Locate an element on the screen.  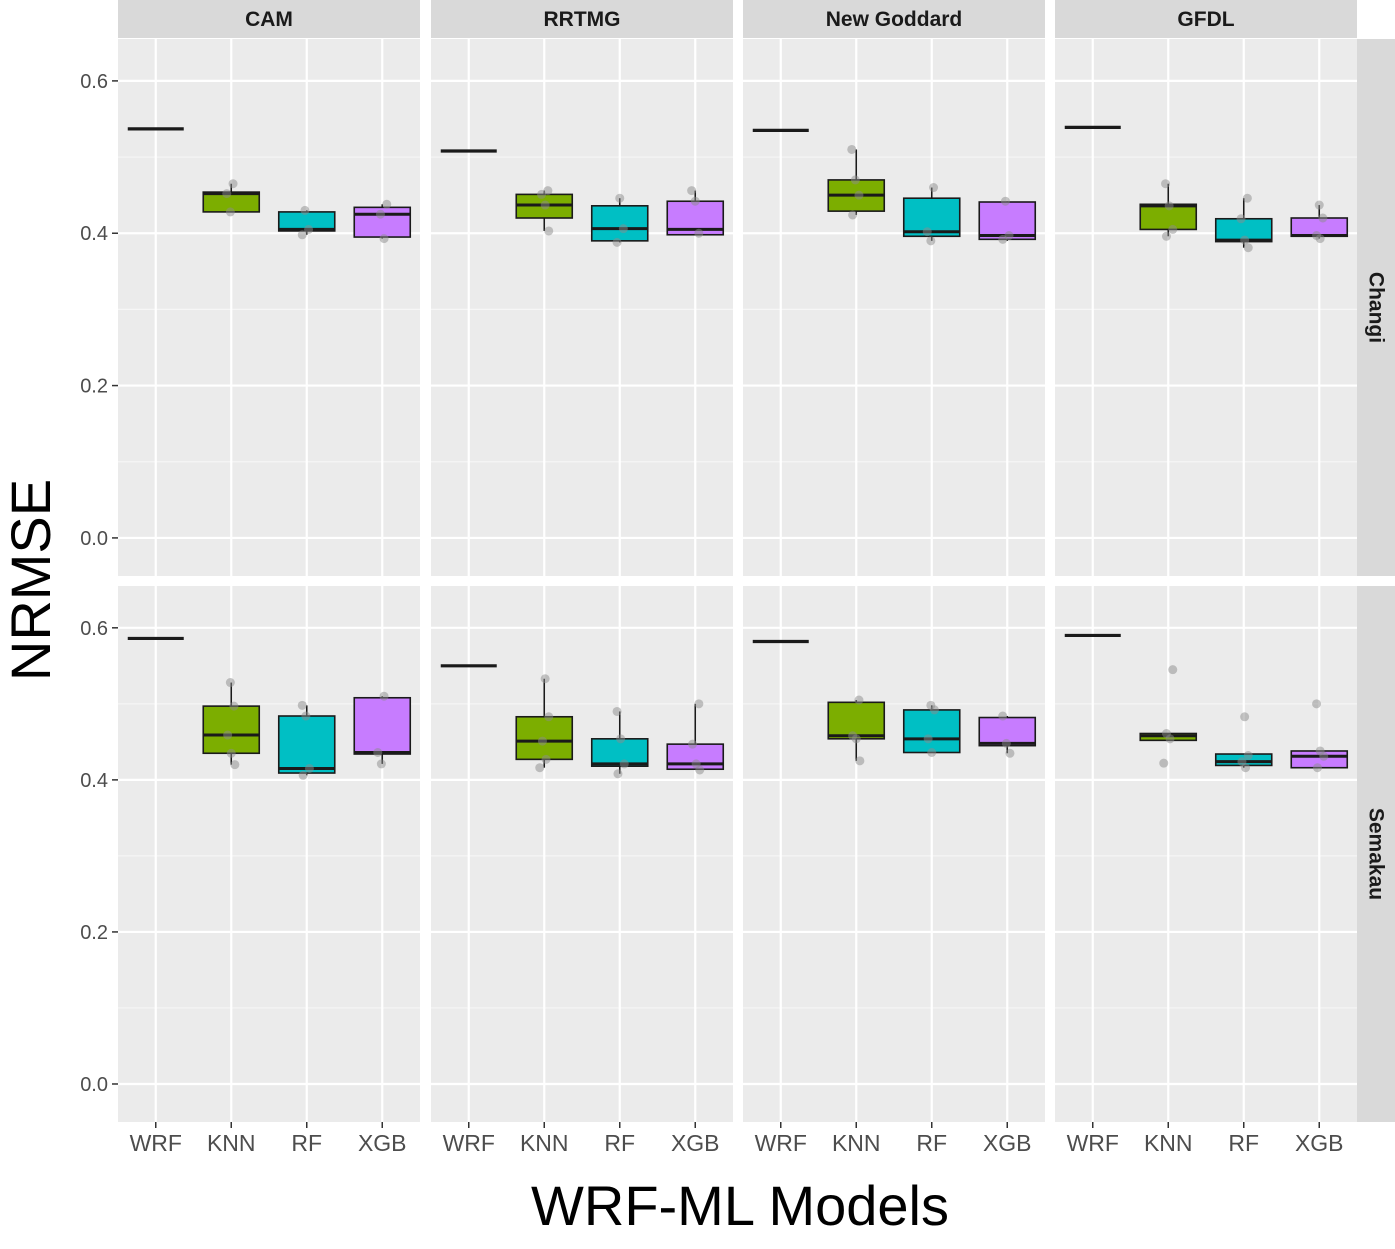
column-strip-label: RRTMG is located at coordinates (582, 19).